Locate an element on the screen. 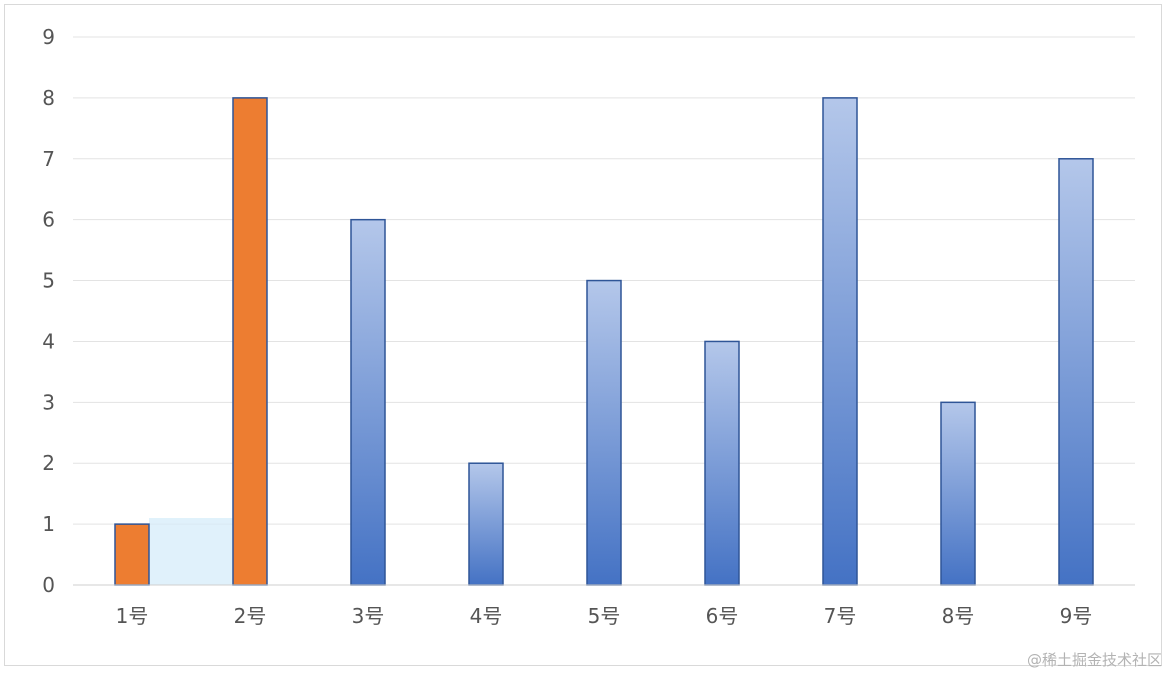  x-tick-label: 9号 is located at coordinates (1076, 616).